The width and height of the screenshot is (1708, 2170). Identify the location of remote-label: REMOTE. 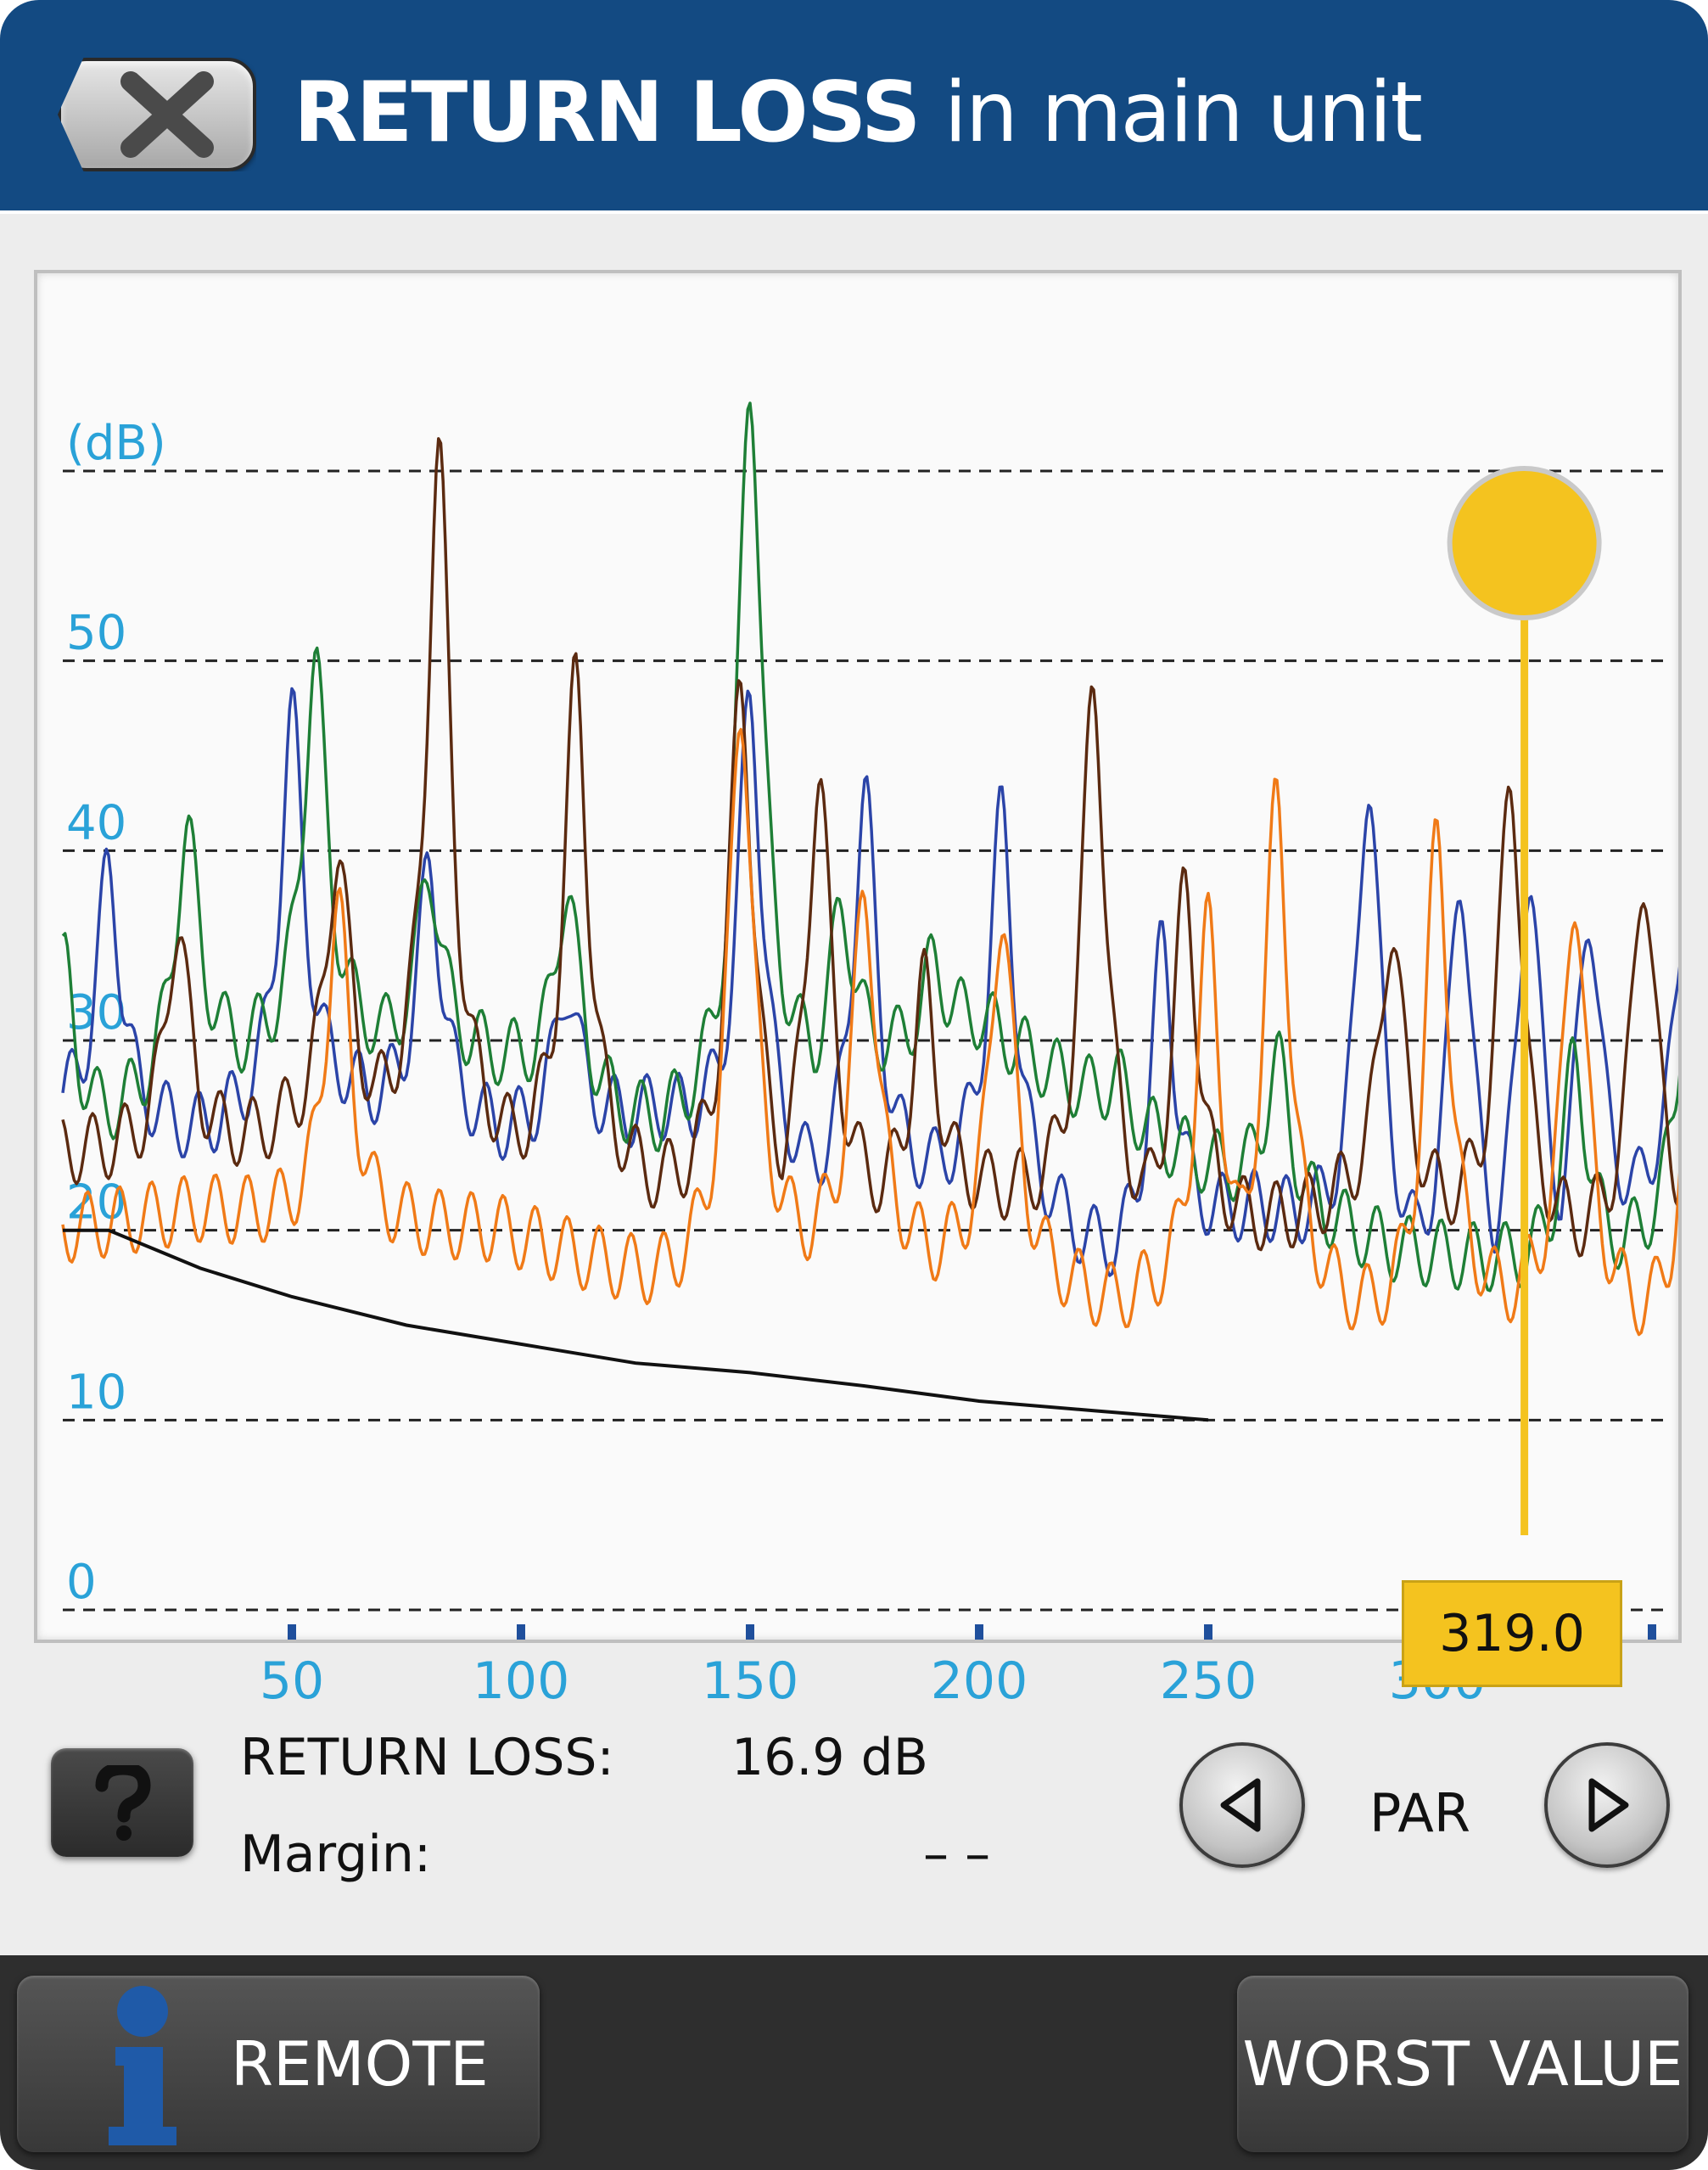
(360, 2064).